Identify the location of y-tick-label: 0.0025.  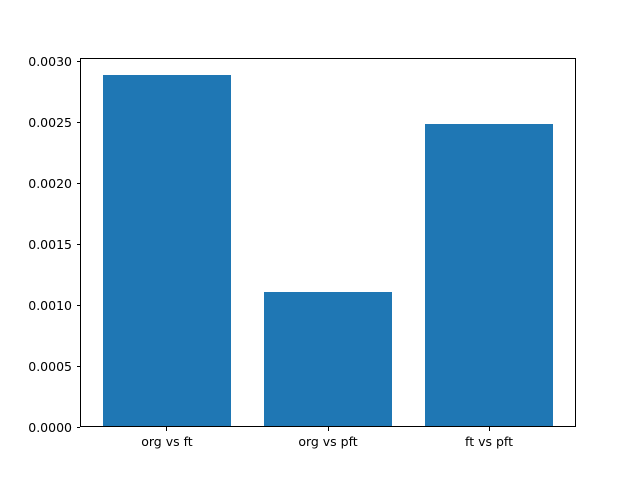
(50, 123).